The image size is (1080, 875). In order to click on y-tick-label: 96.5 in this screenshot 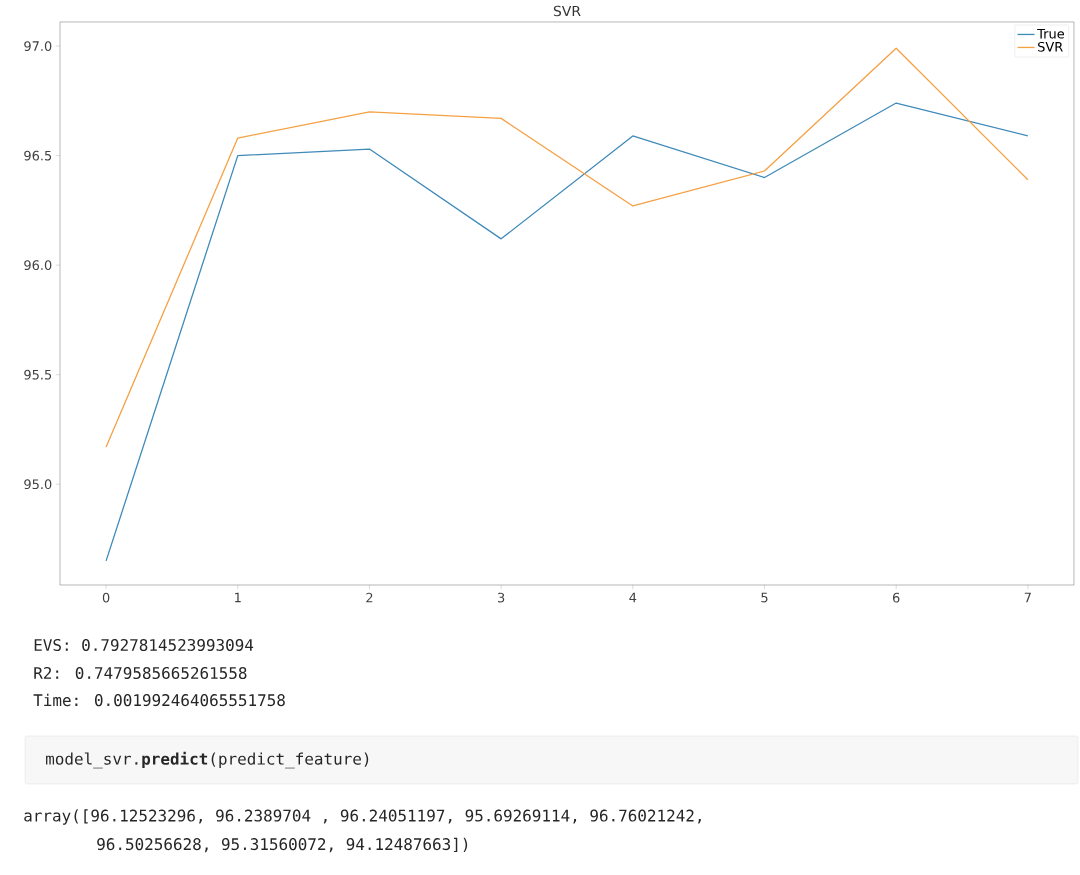, I will do `click(38, 155)`.